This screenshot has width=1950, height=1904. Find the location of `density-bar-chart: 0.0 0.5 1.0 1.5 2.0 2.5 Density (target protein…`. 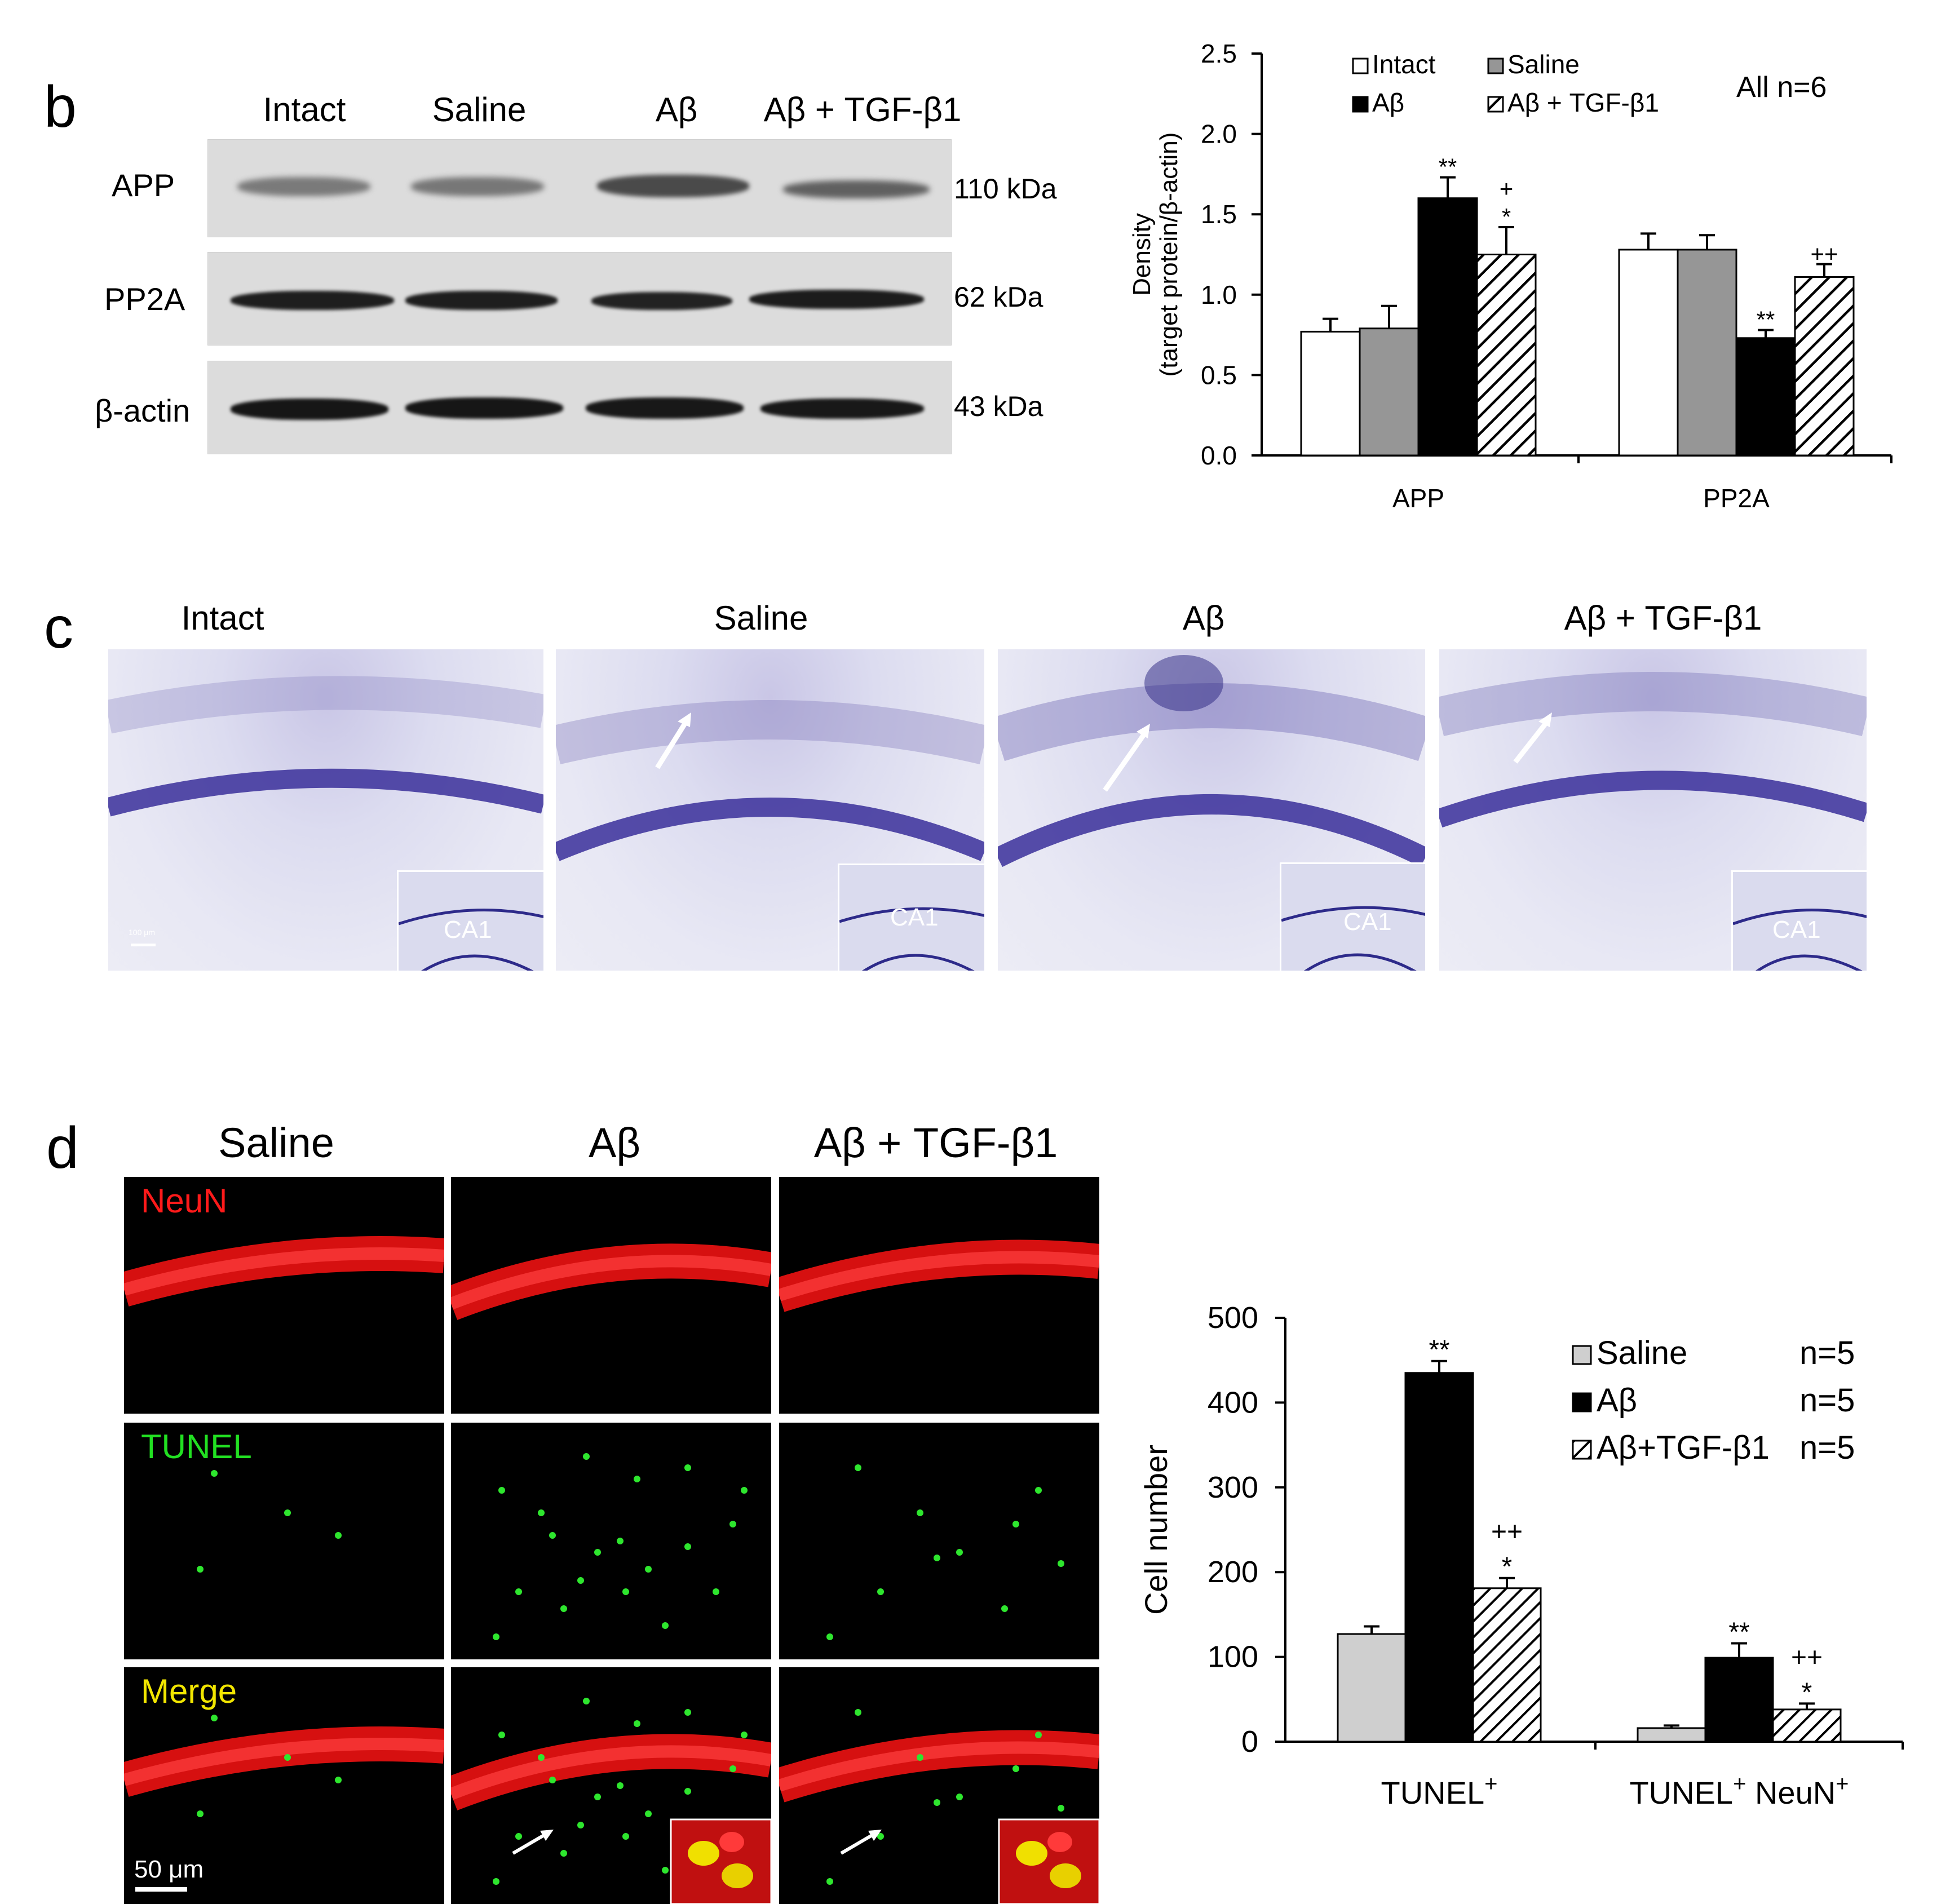

density-bar-chart: 0.0 0.5 1.0 1.5 2.0 2.5 Density (target protein… is located at coordinates (1510, 276).